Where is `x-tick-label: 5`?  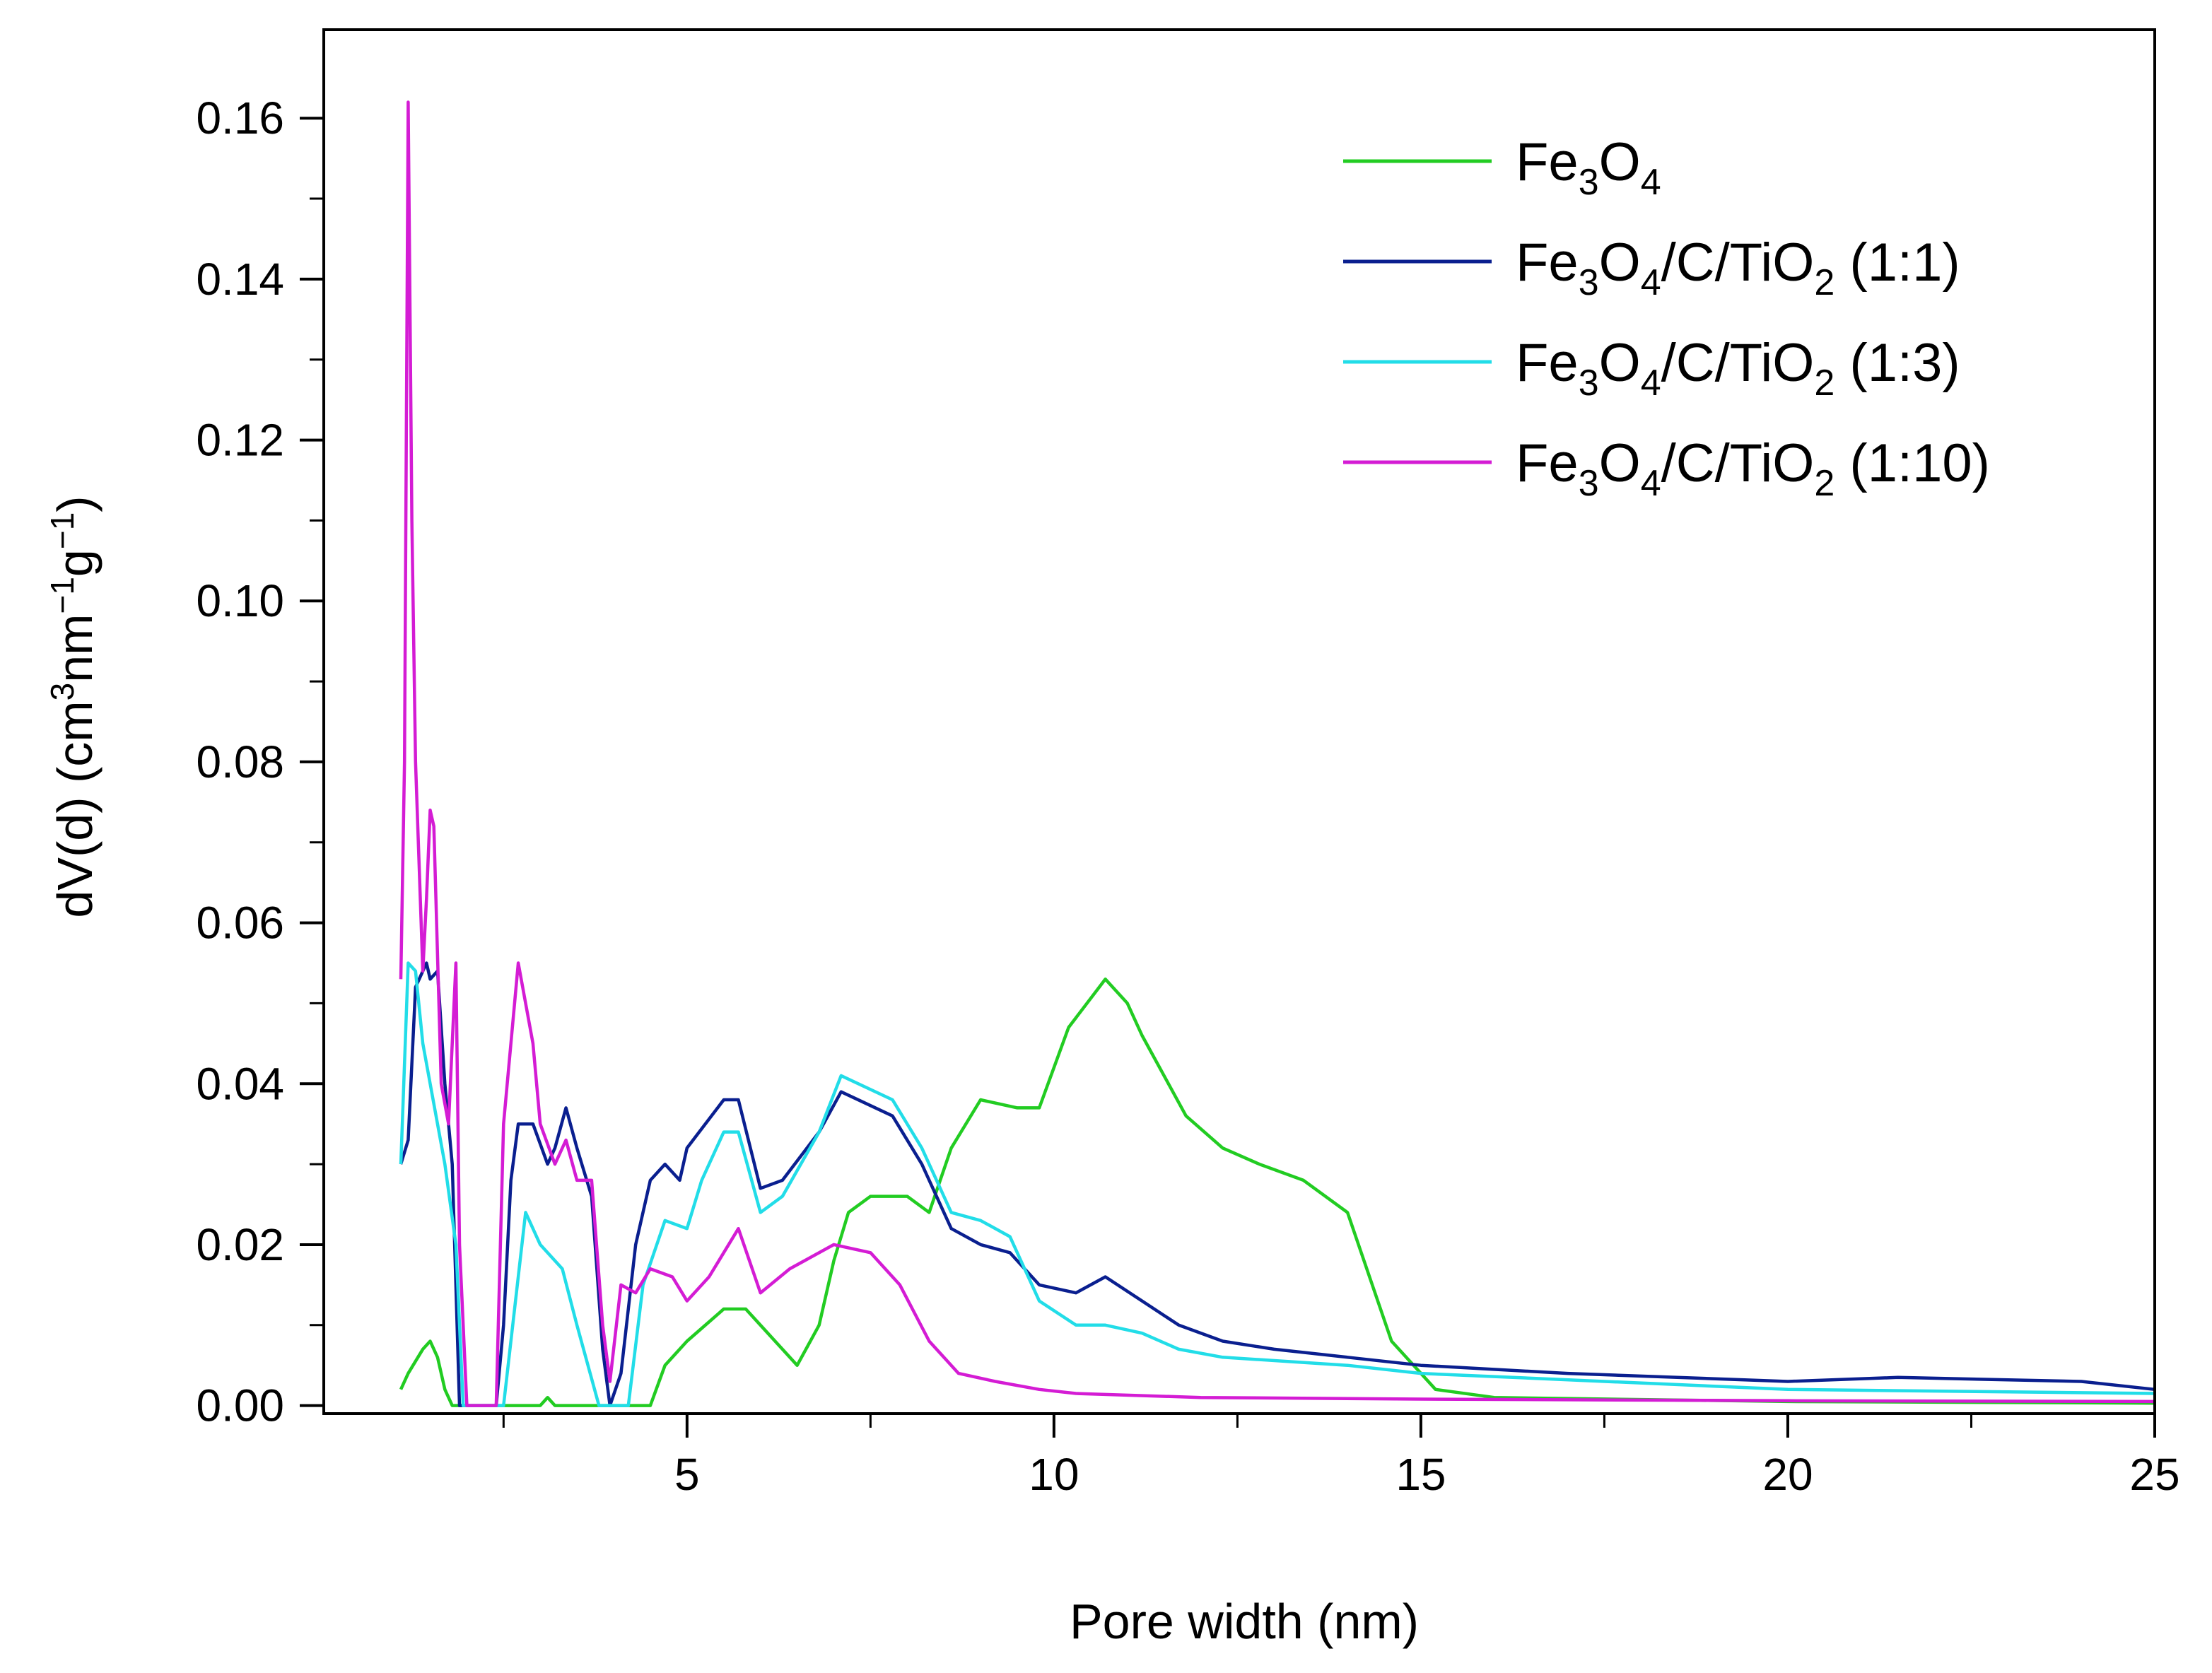
x-tick-label: 5 is located at coordinates (687, 1474).